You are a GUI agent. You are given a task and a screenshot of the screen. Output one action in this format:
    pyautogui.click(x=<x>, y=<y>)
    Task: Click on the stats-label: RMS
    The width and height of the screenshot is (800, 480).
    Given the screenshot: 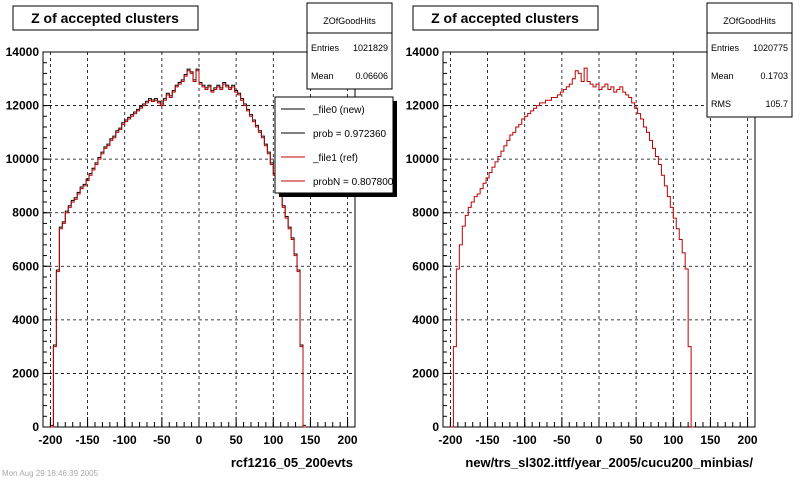 What is the action you would take?
    pyautogui.click(x=721, y=104)
    